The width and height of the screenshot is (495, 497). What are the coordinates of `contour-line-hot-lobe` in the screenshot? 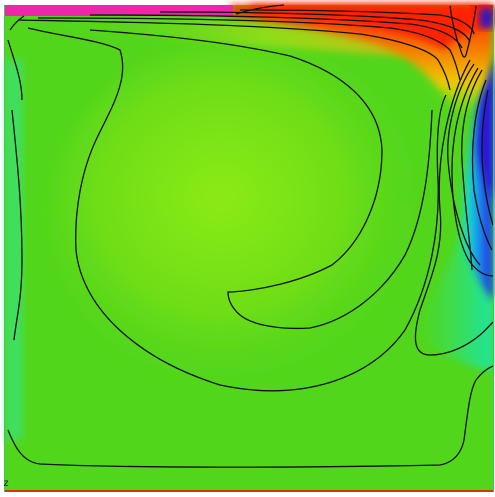 It's located at (463, 31).